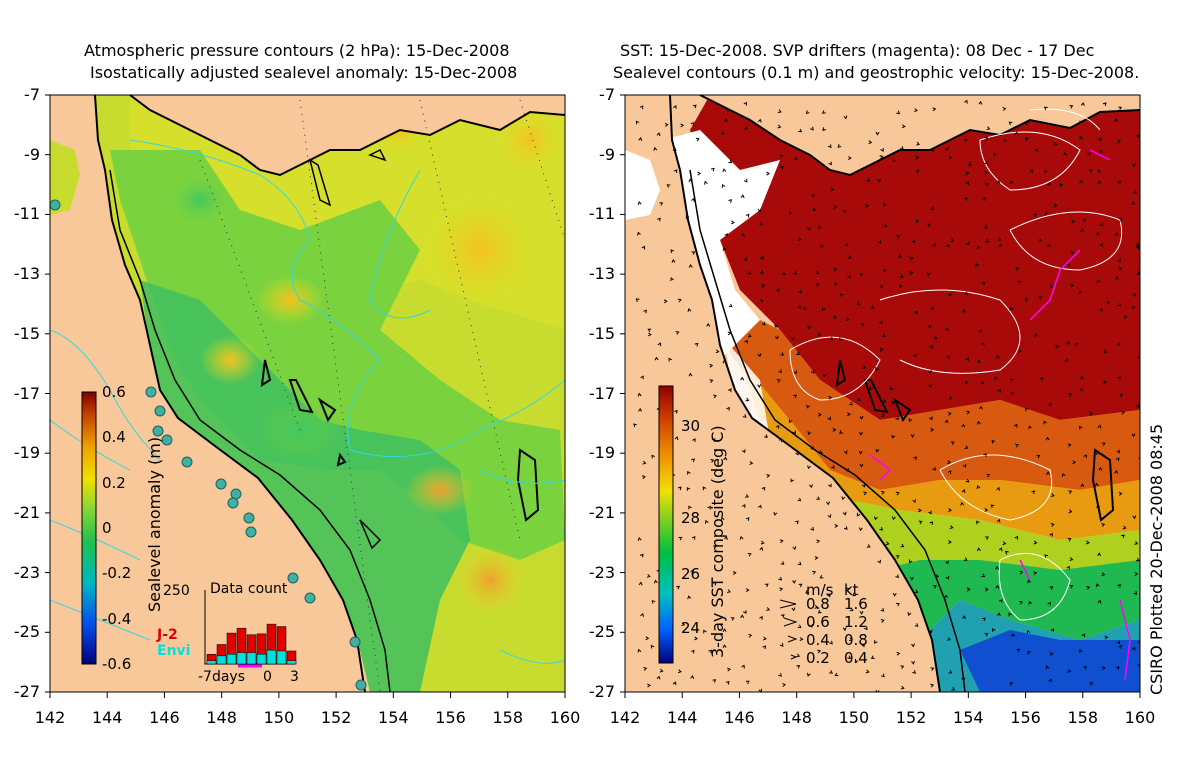 The width and height of the screenshot is (1200, 780). I want to click on histogram-bar-envi, so click(261, 659).